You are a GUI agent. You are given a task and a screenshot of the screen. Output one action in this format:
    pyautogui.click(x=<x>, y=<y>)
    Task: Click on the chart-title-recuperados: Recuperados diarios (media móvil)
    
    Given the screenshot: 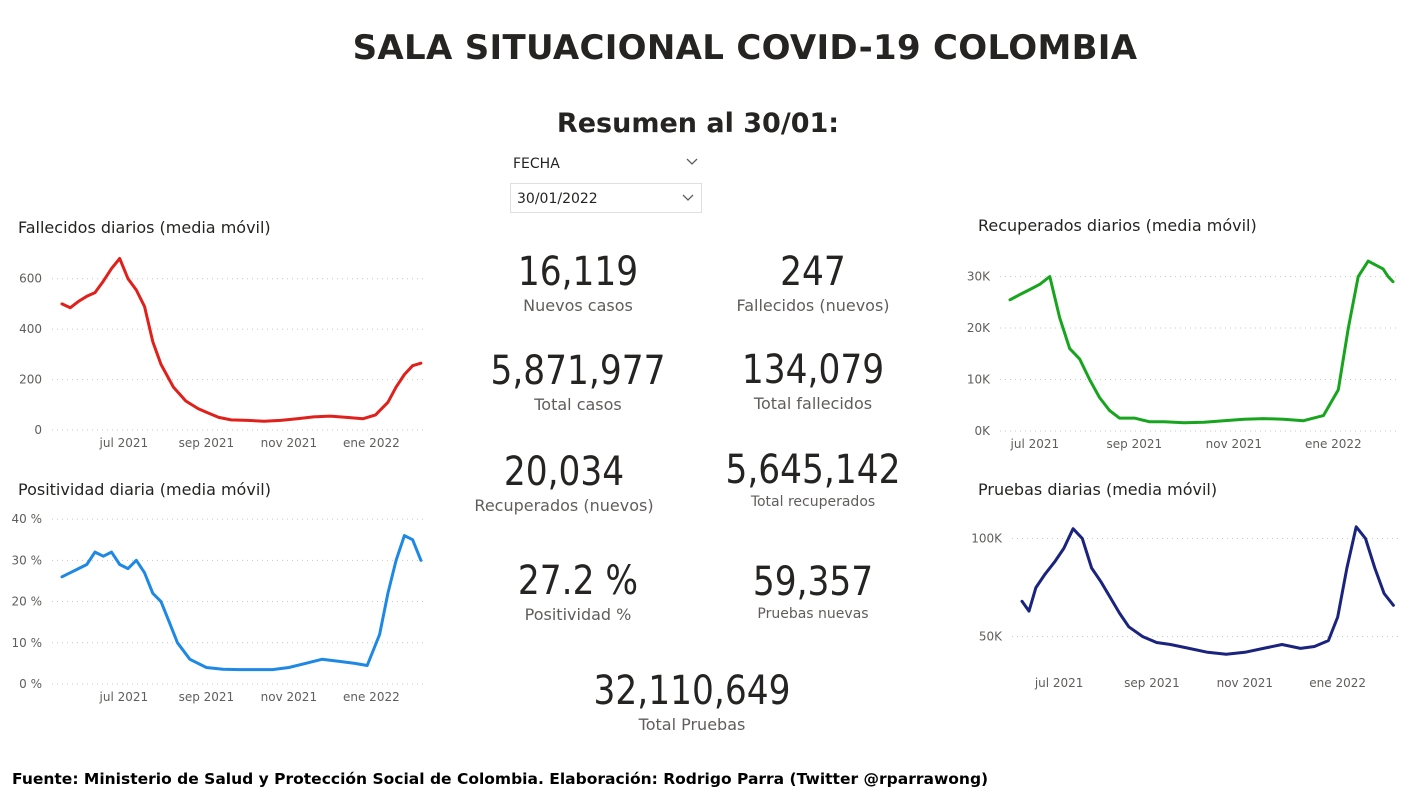 What is the action you would take?
    pyautogui.click(x=1117, y=225)
    